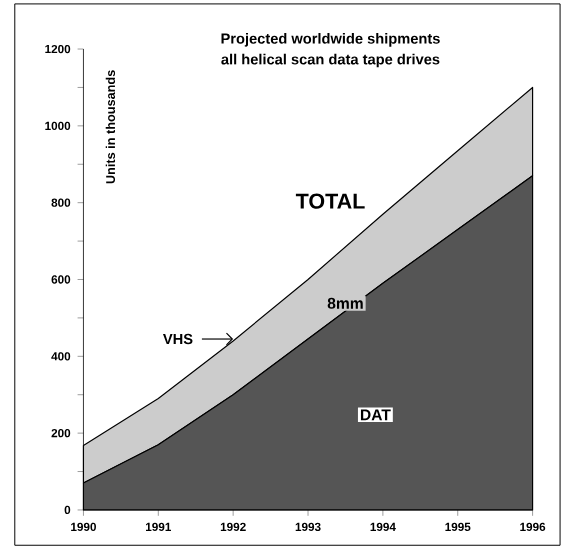  I want to click on annotation: TOTAL, so click(330, 201).